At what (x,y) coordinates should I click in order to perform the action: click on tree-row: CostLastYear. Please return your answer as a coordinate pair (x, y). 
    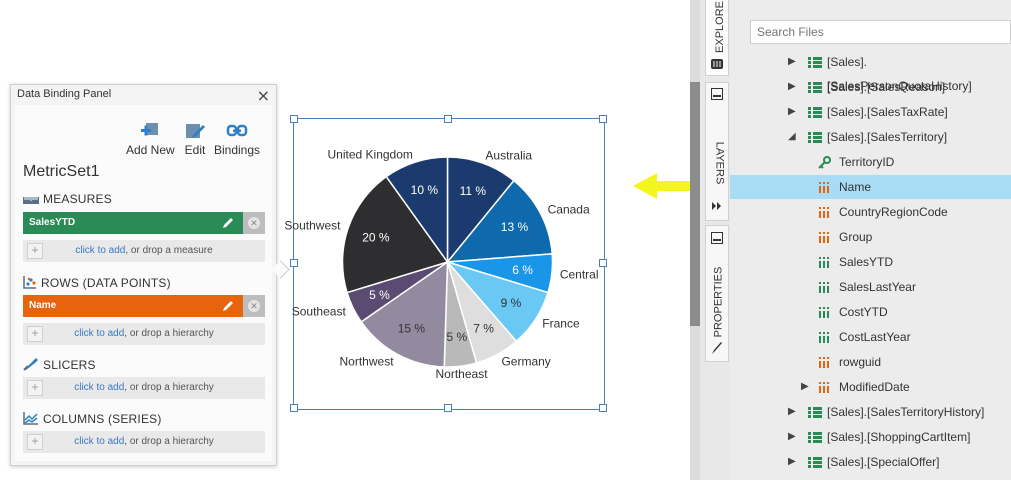
    Looking at the image, I should click on (870, 337).